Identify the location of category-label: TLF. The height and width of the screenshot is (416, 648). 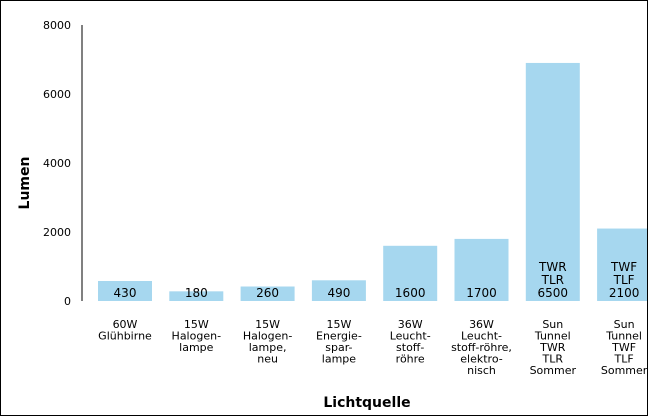
(624, 359).